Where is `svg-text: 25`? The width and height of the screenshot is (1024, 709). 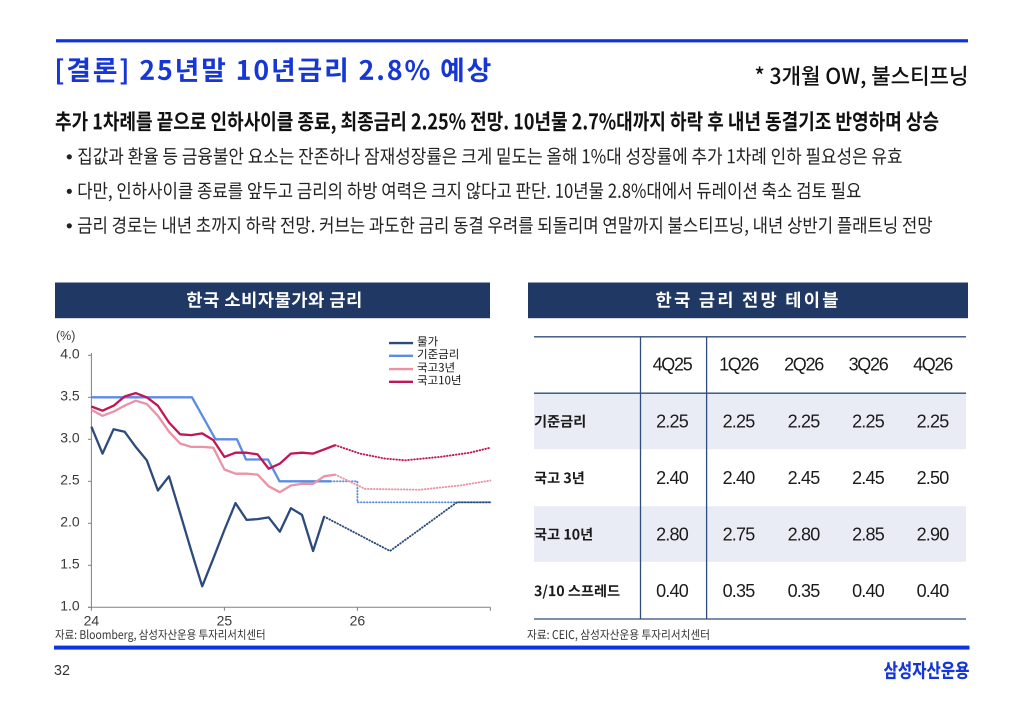 svg-text: 25 is located at coordinates (225, 621).